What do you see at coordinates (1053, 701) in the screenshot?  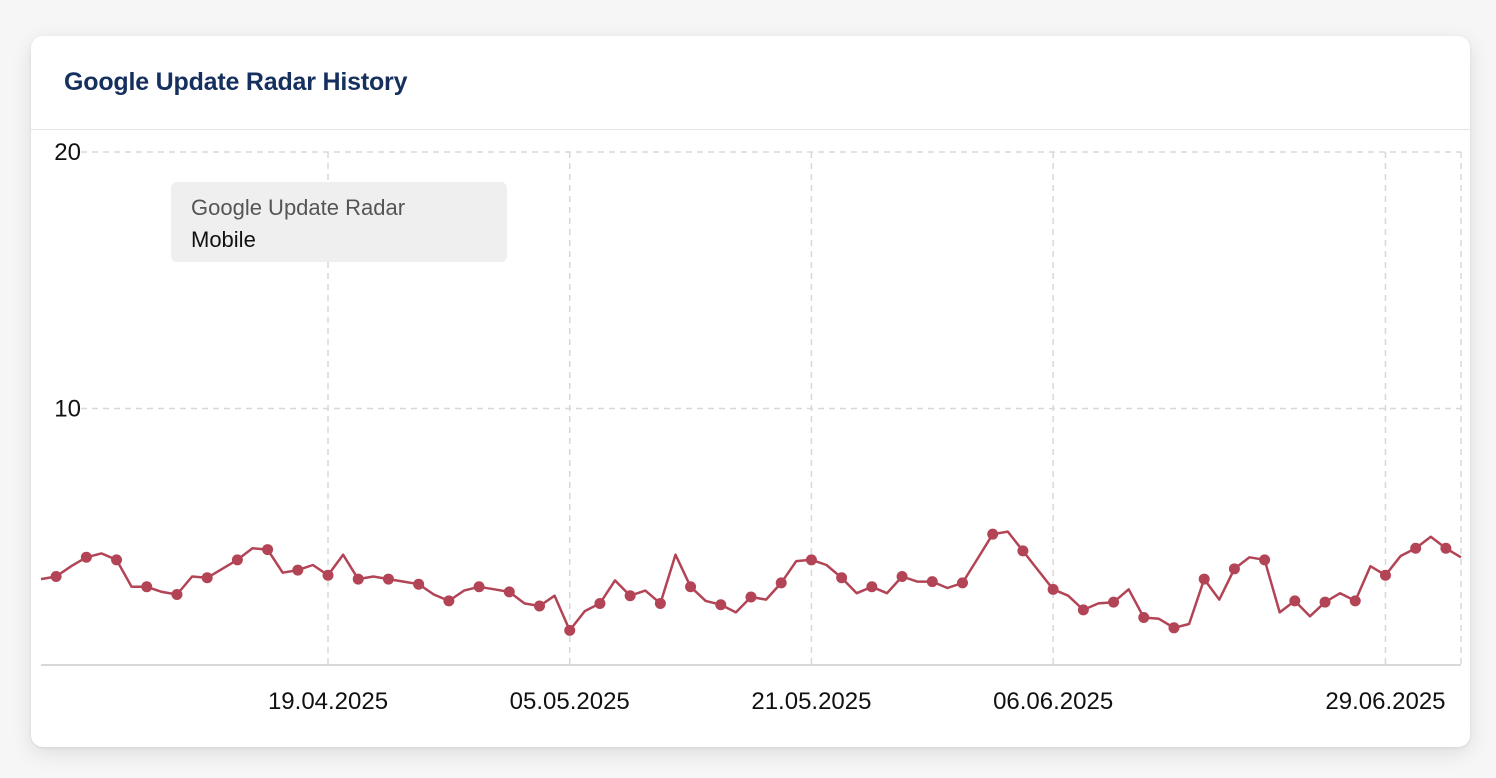 I see `x-tick-label: 06.06.2025` at bounding box center [1053, 701].